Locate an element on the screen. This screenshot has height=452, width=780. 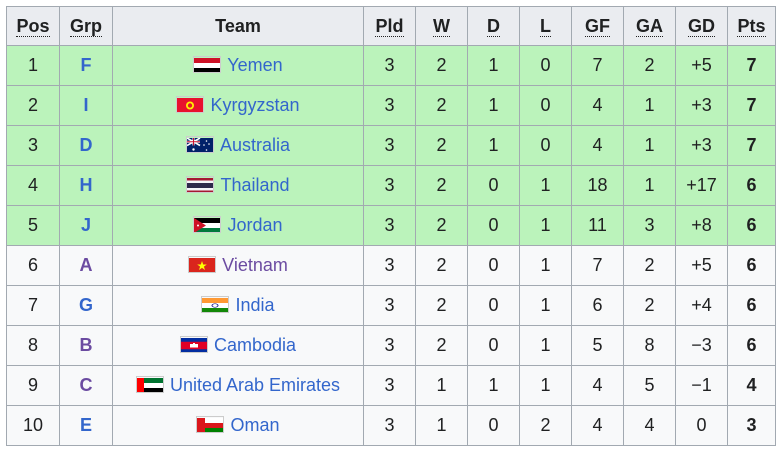
team-link: Jordan is located at coordinates (255, 225).